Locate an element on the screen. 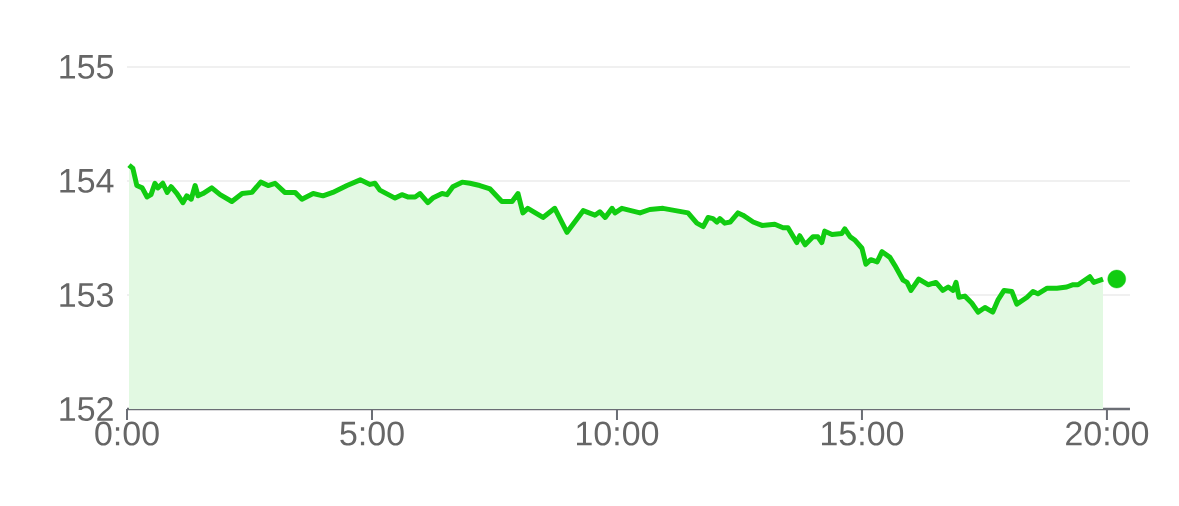  y-tick-label: 152 is located at coordinates (86, 409).